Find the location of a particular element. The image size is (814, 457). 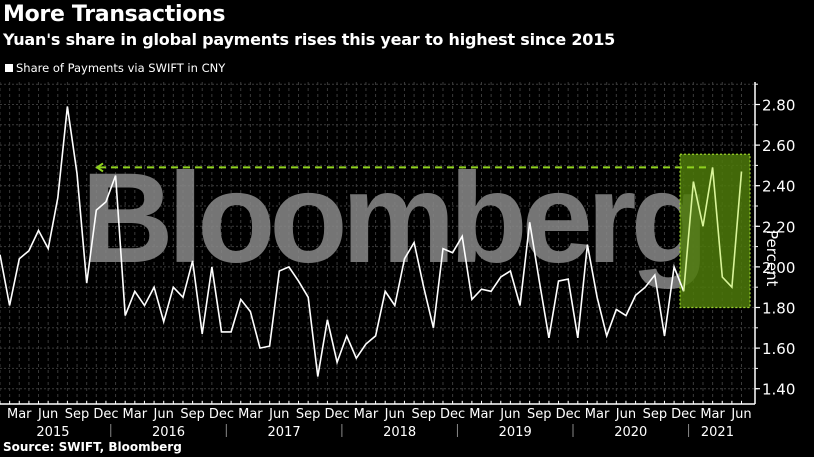

source-note: Source: SWIFT, Bloomberg is located at coordinates (92, 447).